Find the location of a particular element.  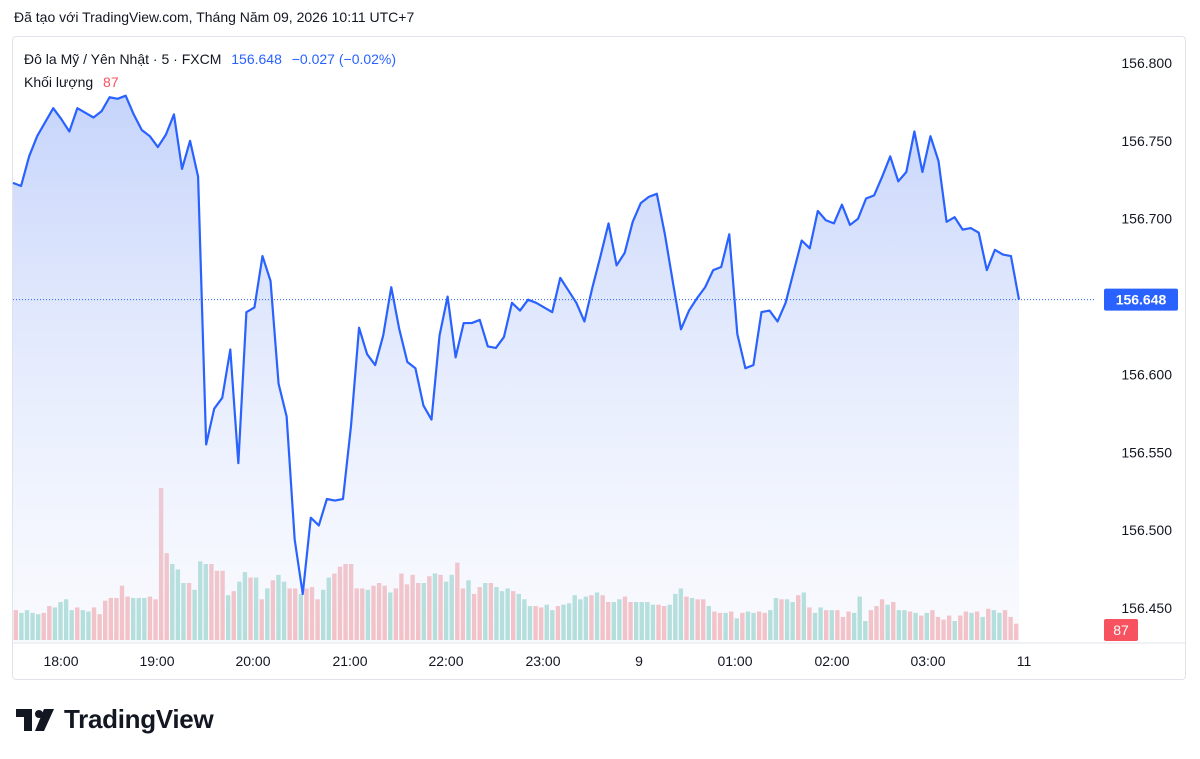

volume-badge is located at coordinates (1121, 630).